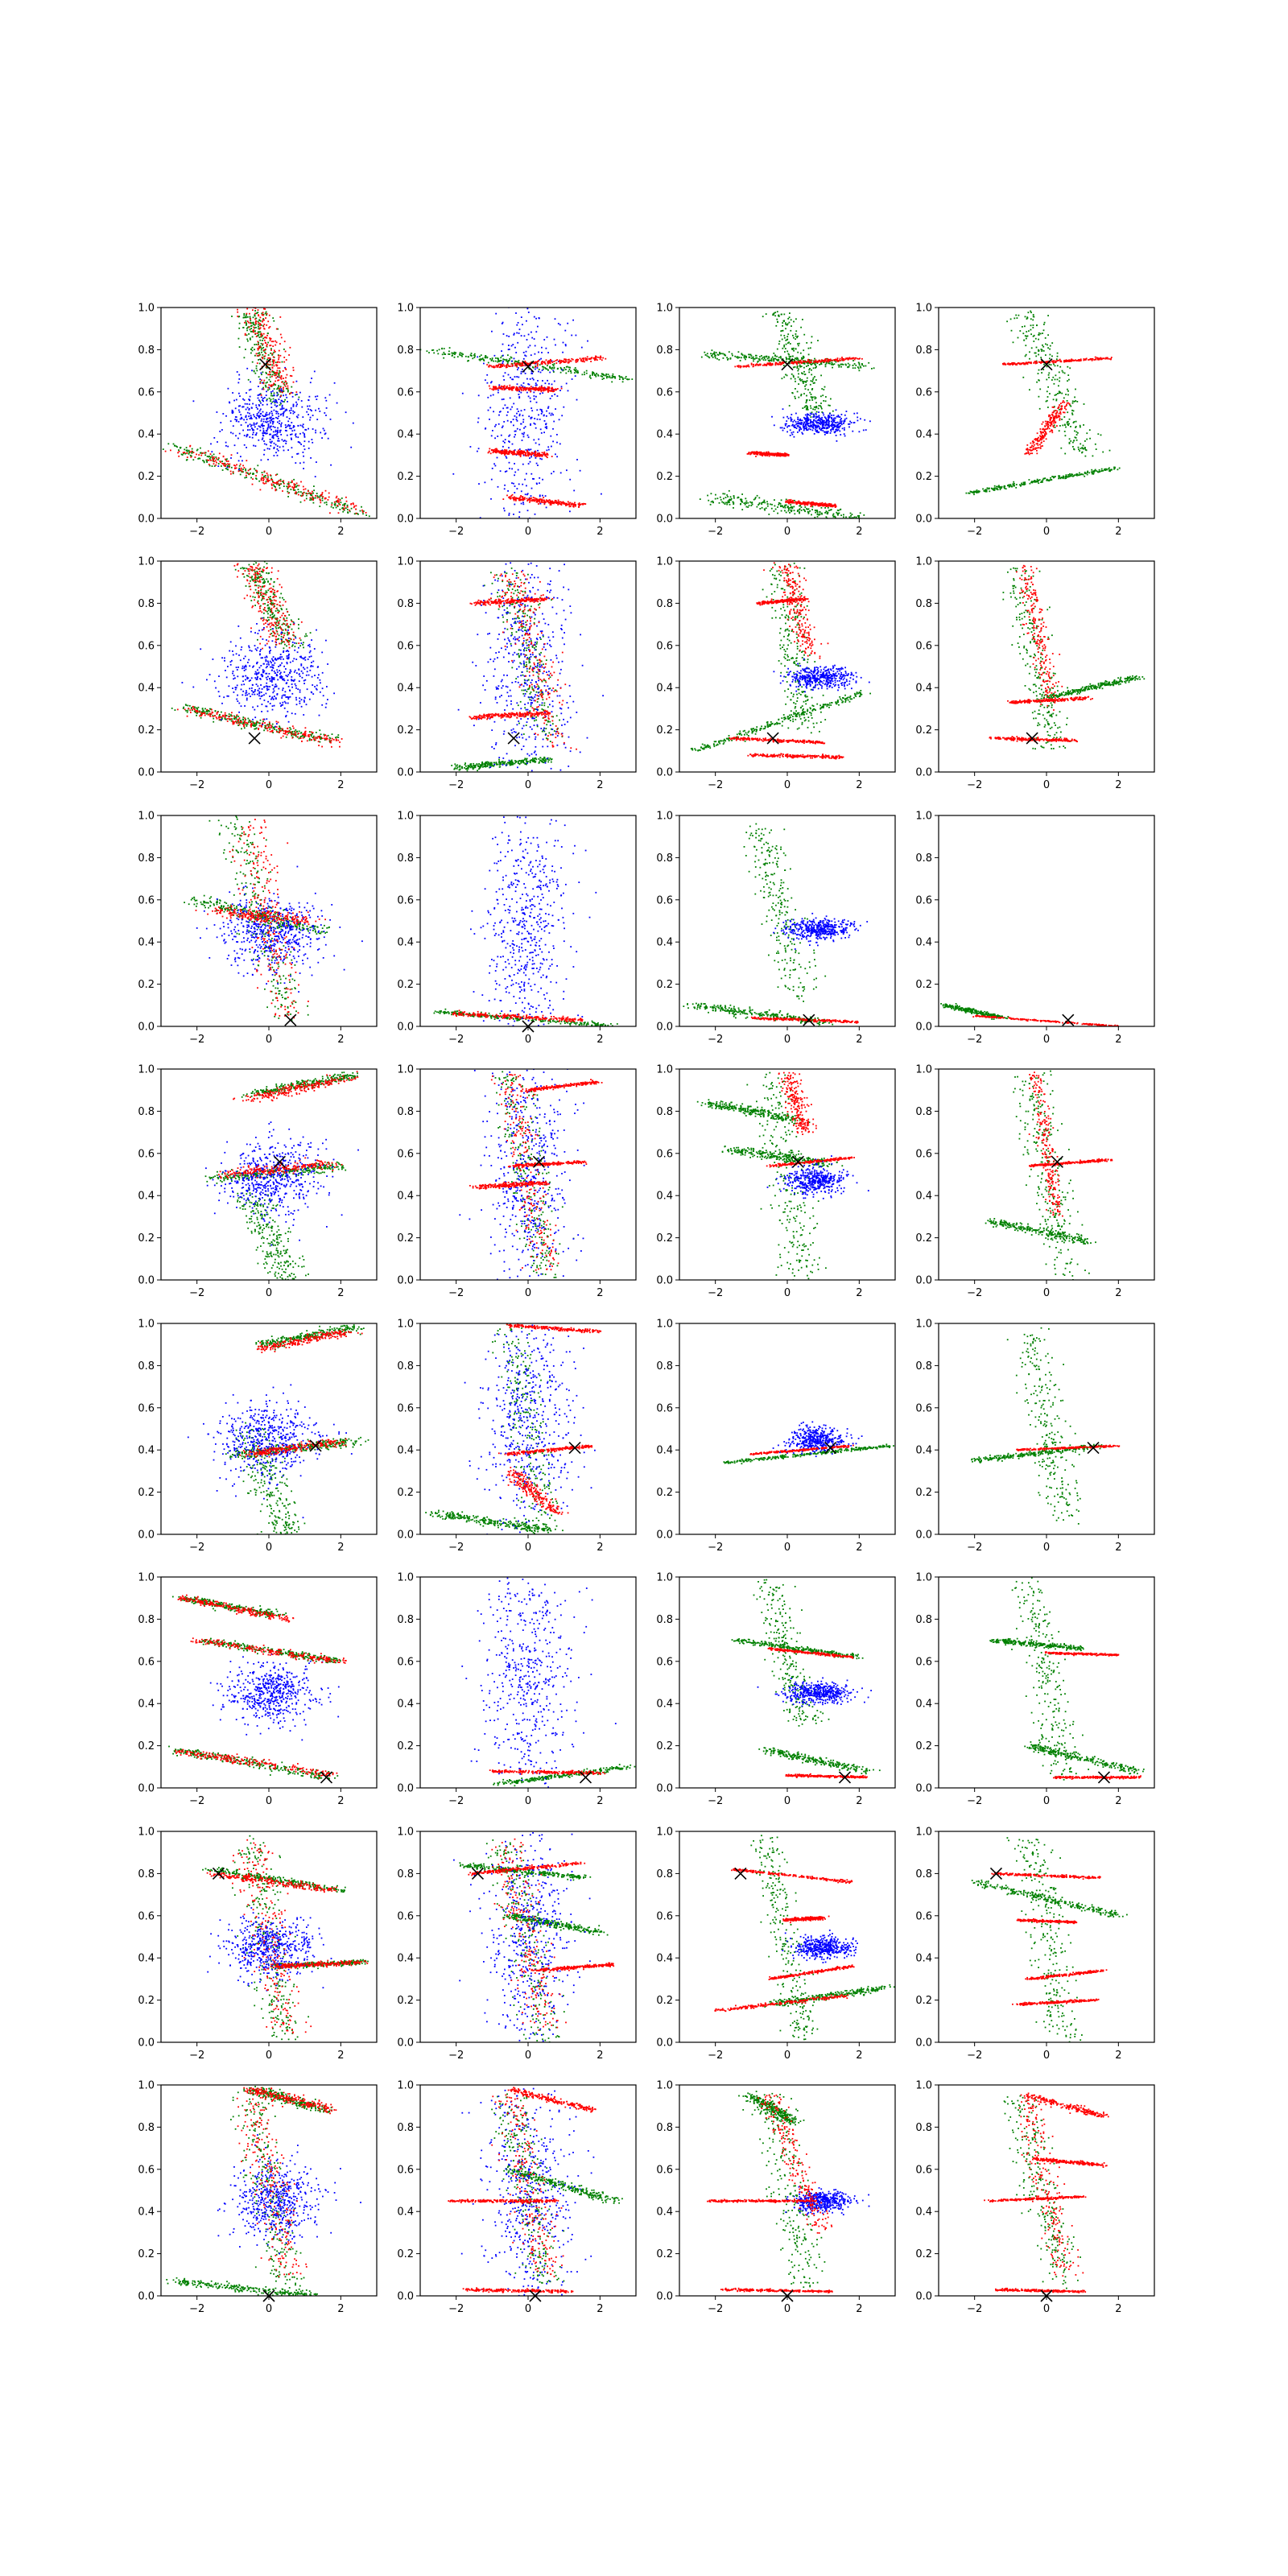 The height and width of the screenshot is (2576, 1288). I want to click on x-marker, so click(528, 366).